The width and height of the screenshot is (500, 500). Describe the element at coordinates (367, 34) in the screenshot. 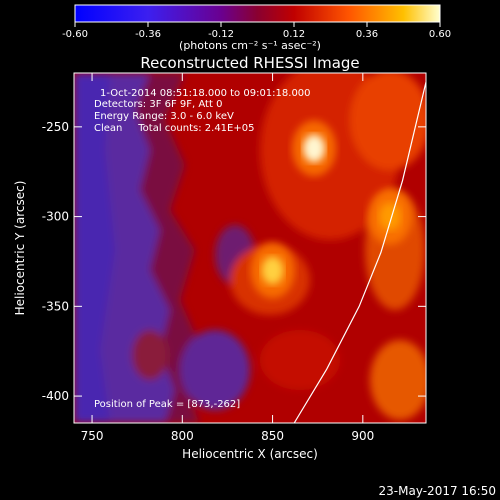

I see `colorbar-tick-label: 0.36` at that location.